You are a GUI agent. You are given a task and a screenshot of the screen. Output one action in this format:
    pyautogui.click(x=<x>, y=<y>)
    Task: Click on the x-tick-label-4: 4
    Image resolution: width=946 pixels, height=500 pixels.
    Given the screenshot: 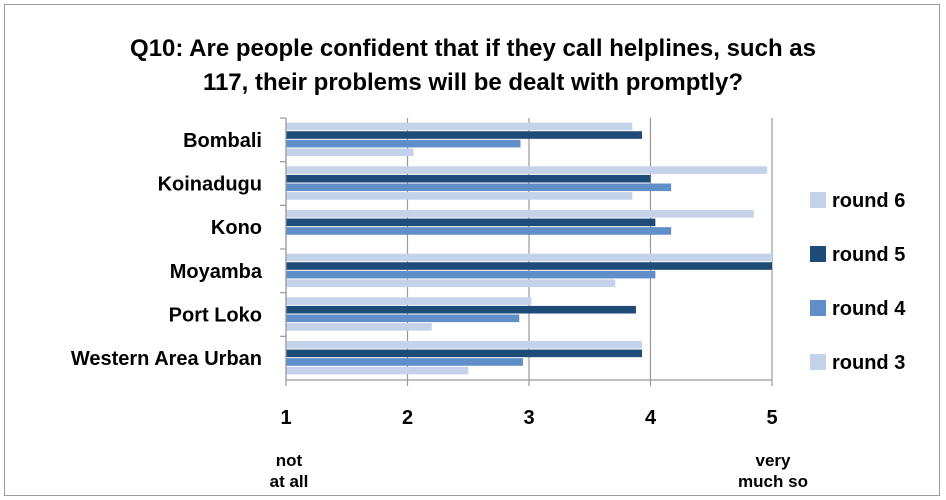 What is the action you would take?
    pyautogui.click(x=651, y=418)
    